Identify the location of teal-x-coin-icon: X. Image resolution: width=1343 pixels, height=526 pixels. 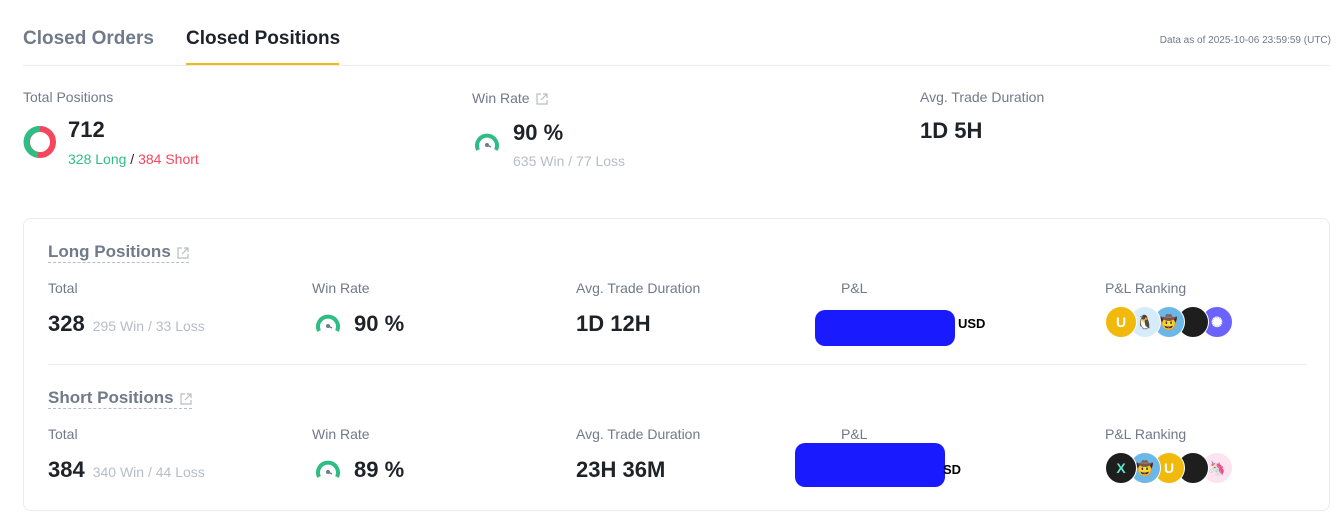
(1121, 468).